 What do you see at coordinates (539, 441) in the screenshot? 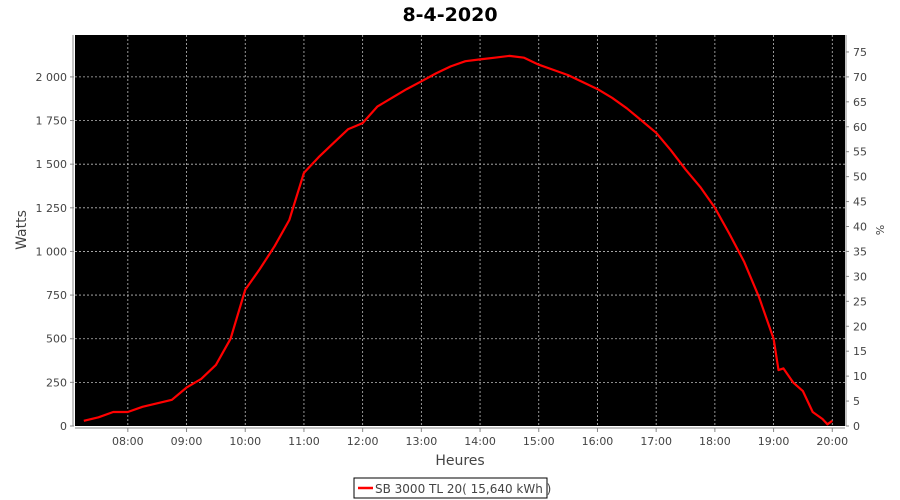
I see `x-tick-label: 15:00` at bounding box center [539, 441].